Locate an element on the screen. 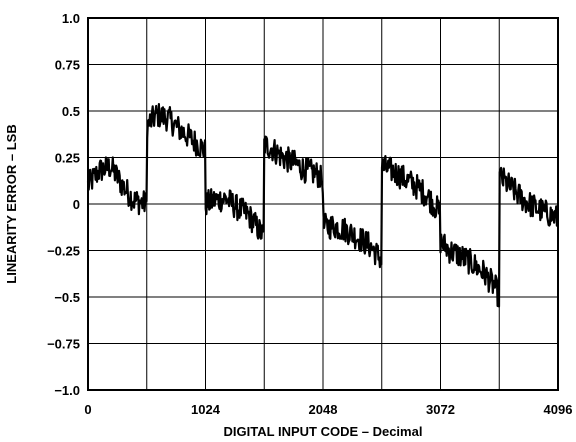 The width and height of the screenshot is (576, 442). y-tick-label: −0.25 is located at coordinates (63, 251).